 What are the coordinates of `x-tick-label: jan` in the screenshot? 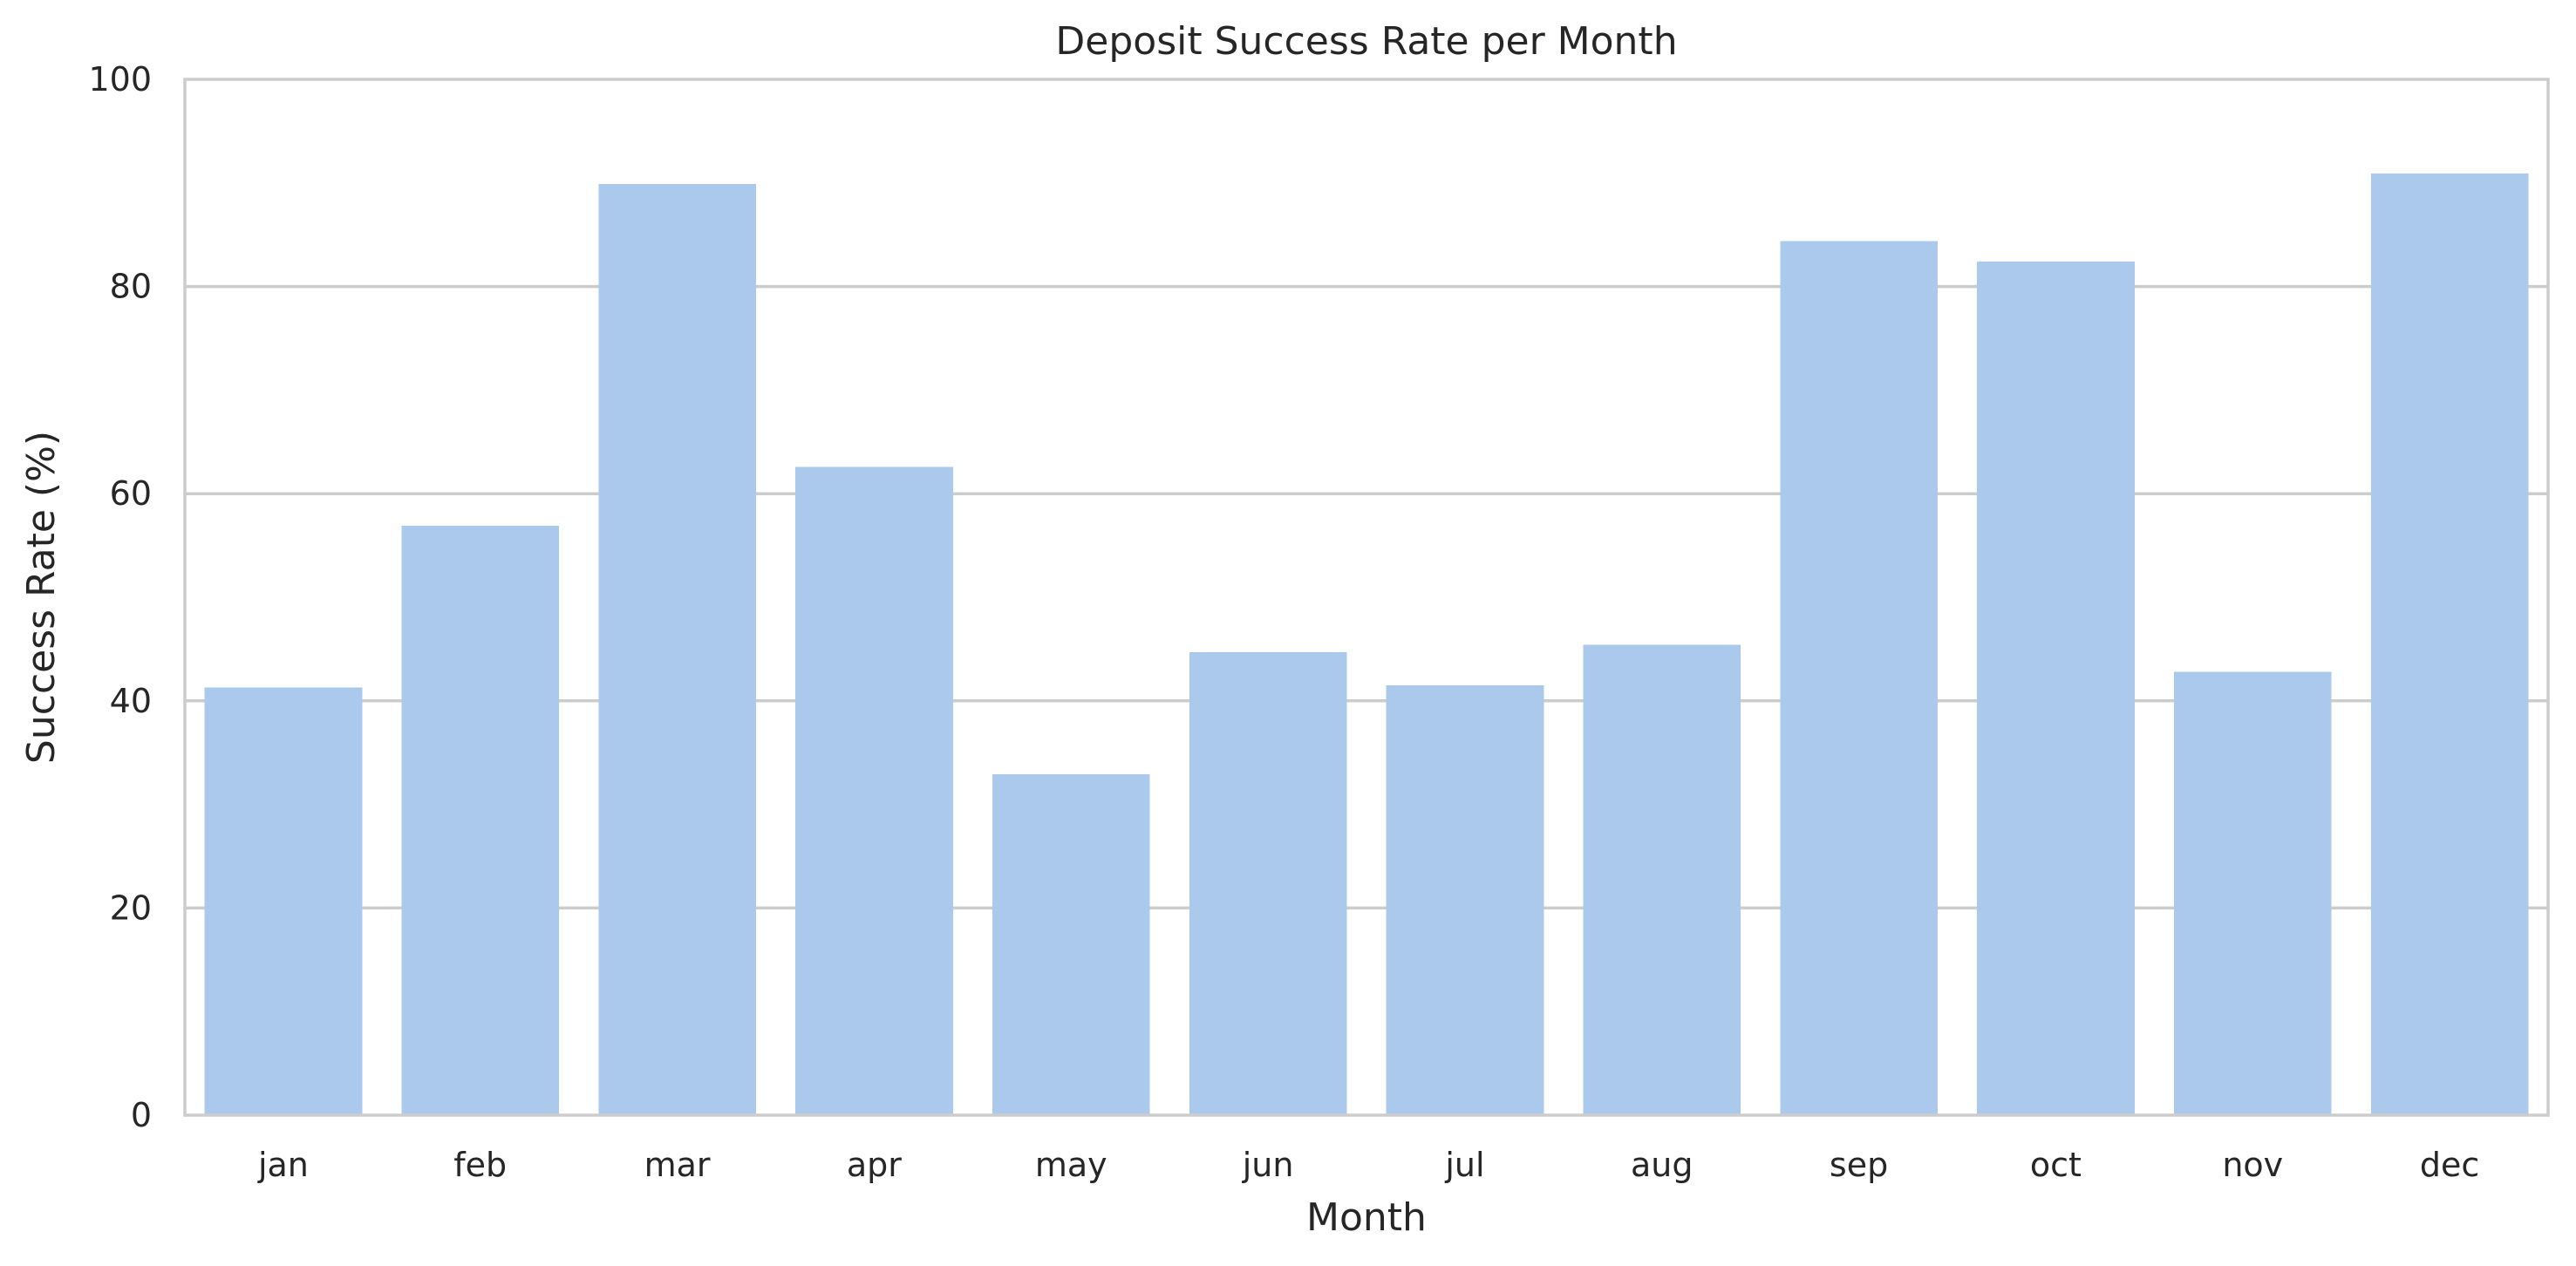 It's located at (283, 1165).